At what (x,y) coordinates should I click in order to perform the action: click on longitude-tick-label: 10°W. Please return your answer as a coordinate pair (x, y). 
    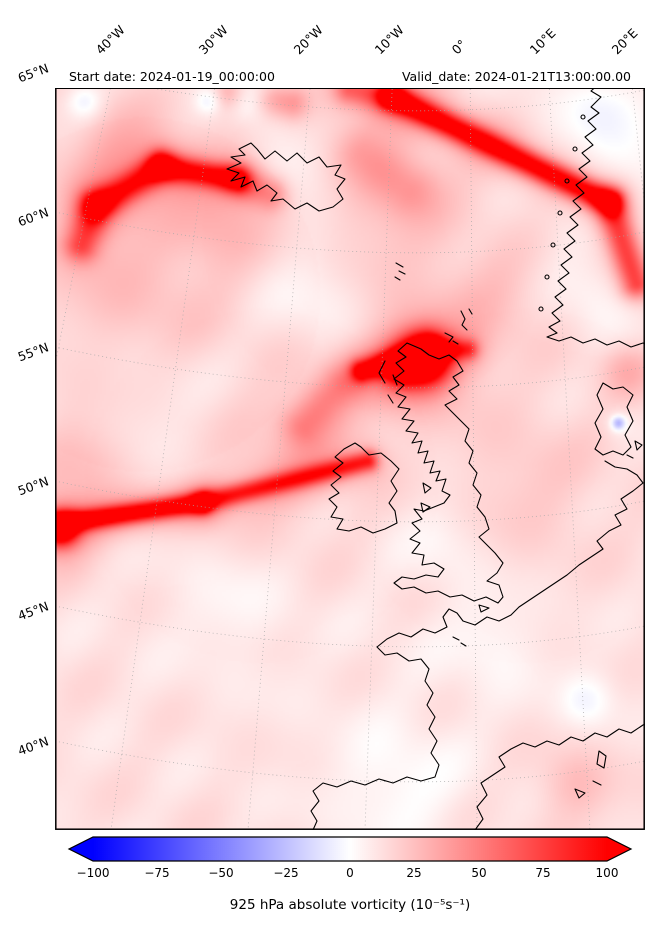
    Looking at the image, I should click on (389, 40).